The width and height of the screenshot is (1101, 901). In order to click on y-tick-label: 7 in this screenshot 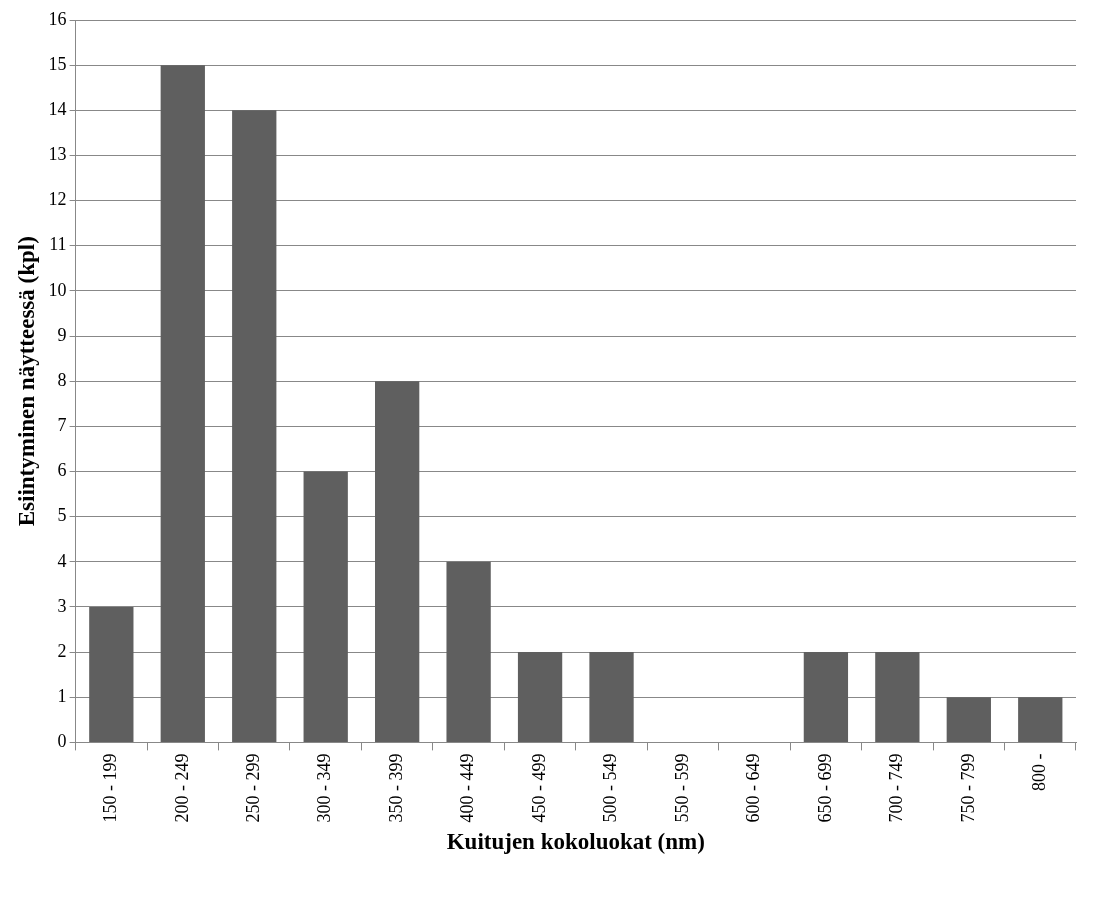, I will do `click(62, 425)`.